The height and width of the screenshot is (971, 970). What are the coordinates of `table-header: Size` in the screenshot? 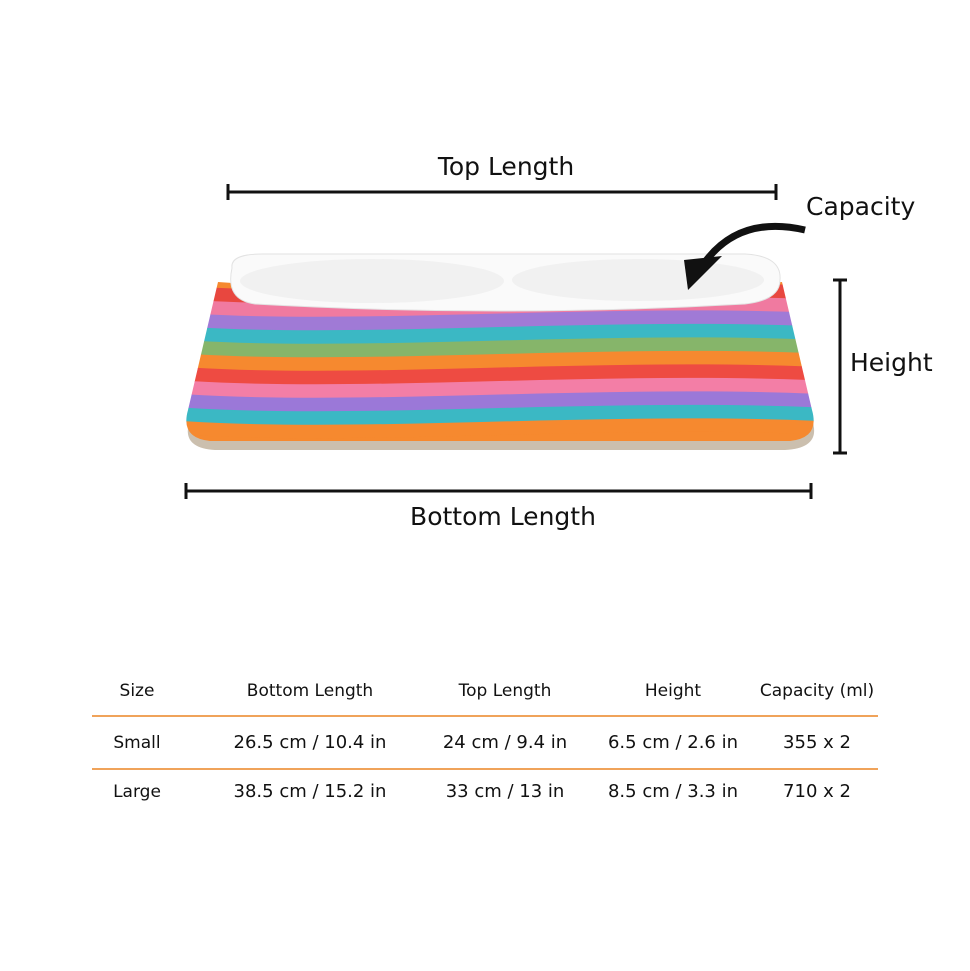 It's located at (137, 691).